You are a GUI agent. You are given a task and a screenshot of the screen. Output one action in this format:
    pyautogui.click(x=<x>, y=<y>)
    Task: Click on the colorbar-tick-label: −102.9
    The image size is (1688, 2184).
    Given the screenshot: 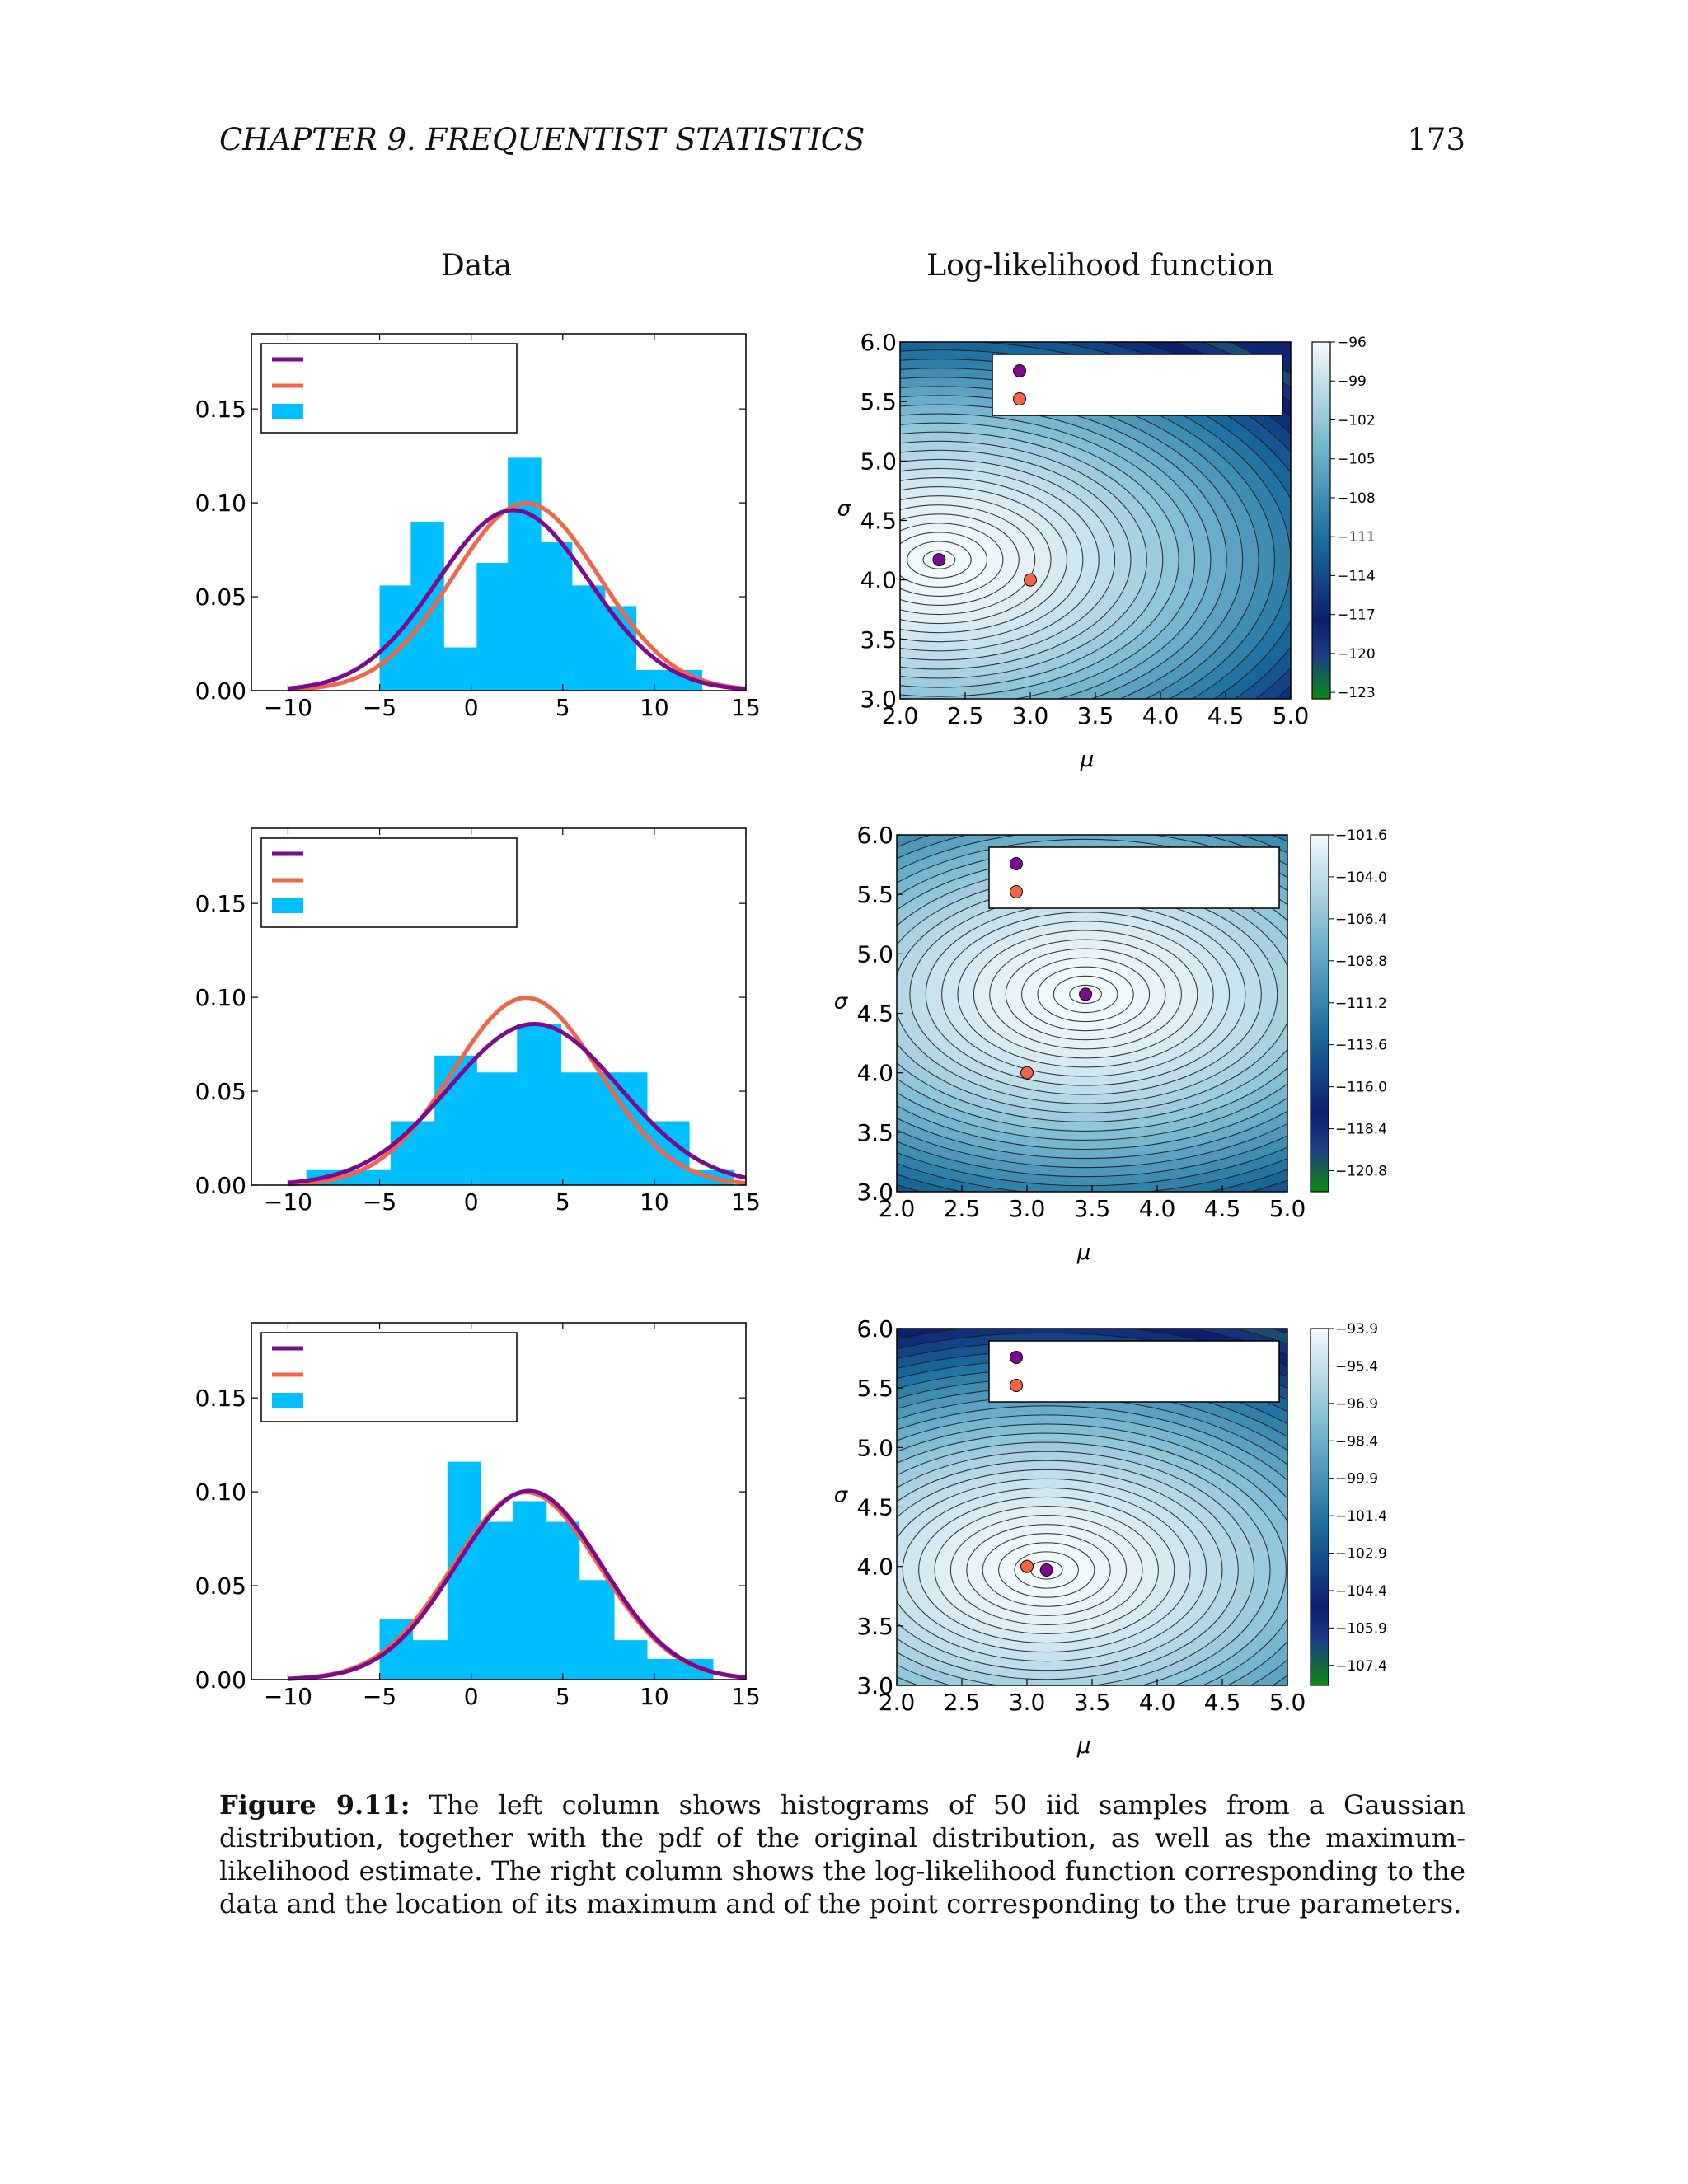 What is the action you would take?
    pyautogui.click(x=1361, y=1554)
    